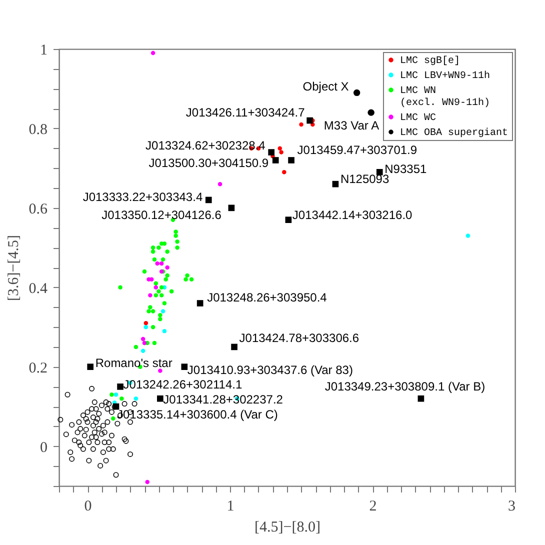  What do you see at coordinates (38, 209) in the screenshot?
I see `y-tick-label: 0.6` at bounding box center [38, 209].